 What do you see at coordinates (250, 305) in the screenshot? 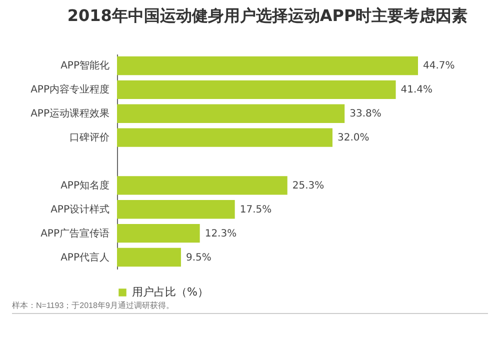
I see `text: 样本：N=1193；于2018年9月通过调研获得。` at bounding box center [250, 305].